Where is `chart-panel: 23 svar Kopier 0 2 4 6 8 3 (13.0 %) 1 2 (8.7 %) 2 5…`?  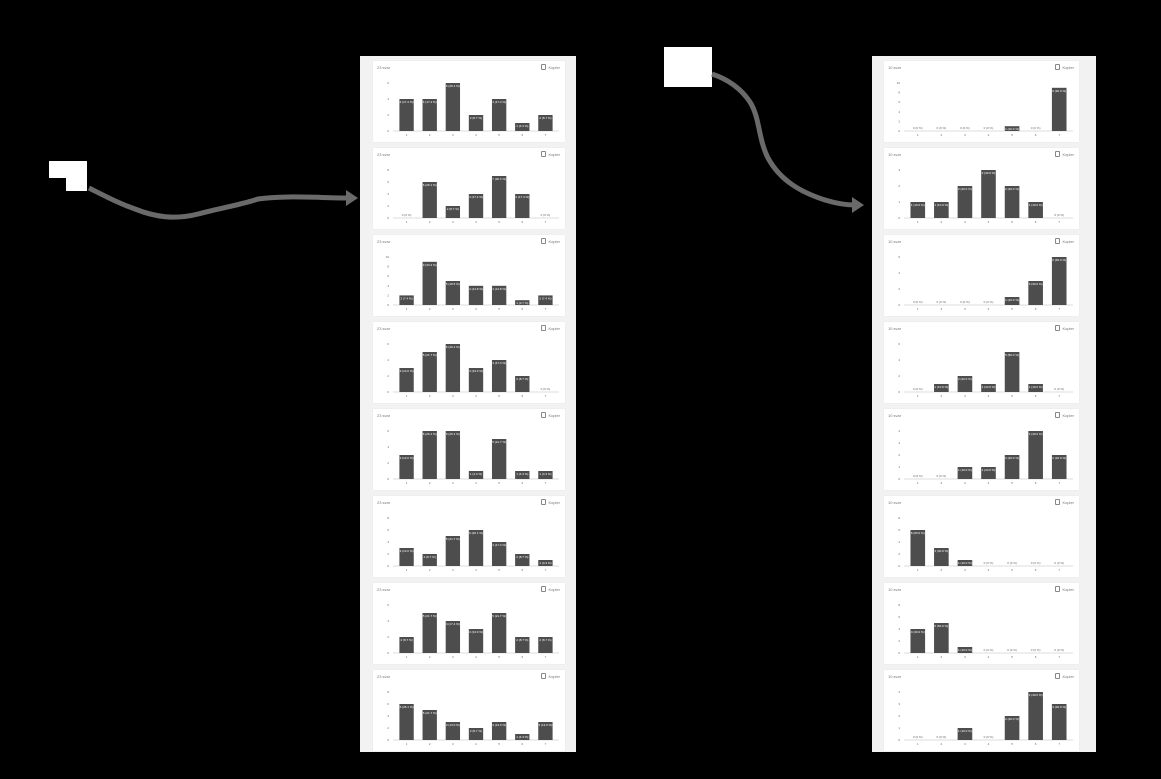
chart-panel: 23 svar Kopier 0 2 4 6 8 3 (13.0 %) 1 2 (8.7 %) 2 5… is located at coordinates (469, 536).